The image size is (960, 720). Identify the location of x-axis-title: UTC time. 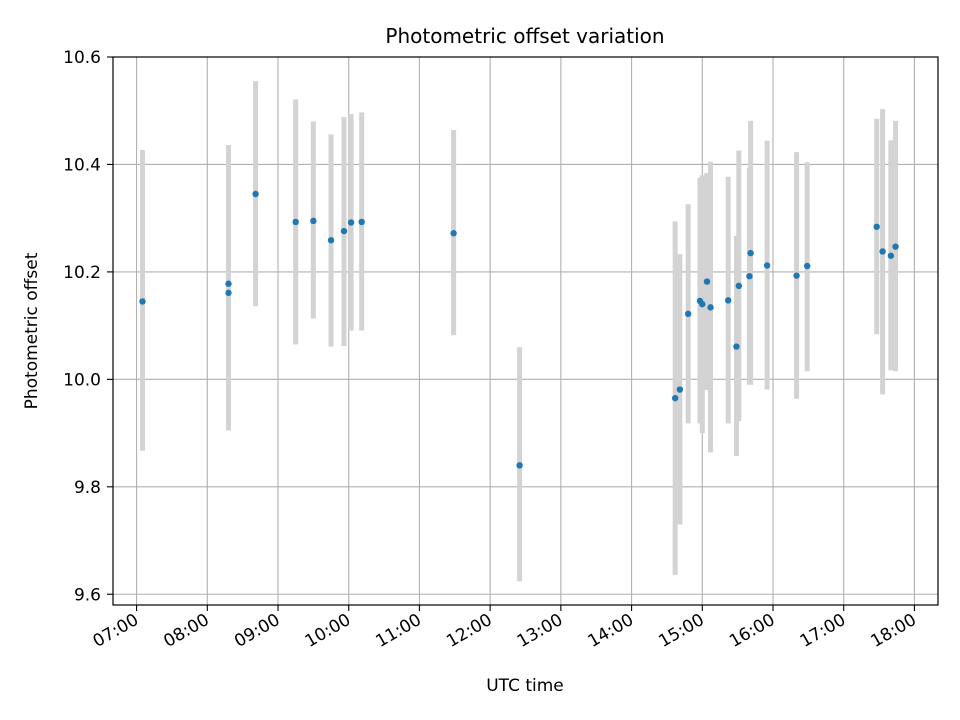
(525, 686).